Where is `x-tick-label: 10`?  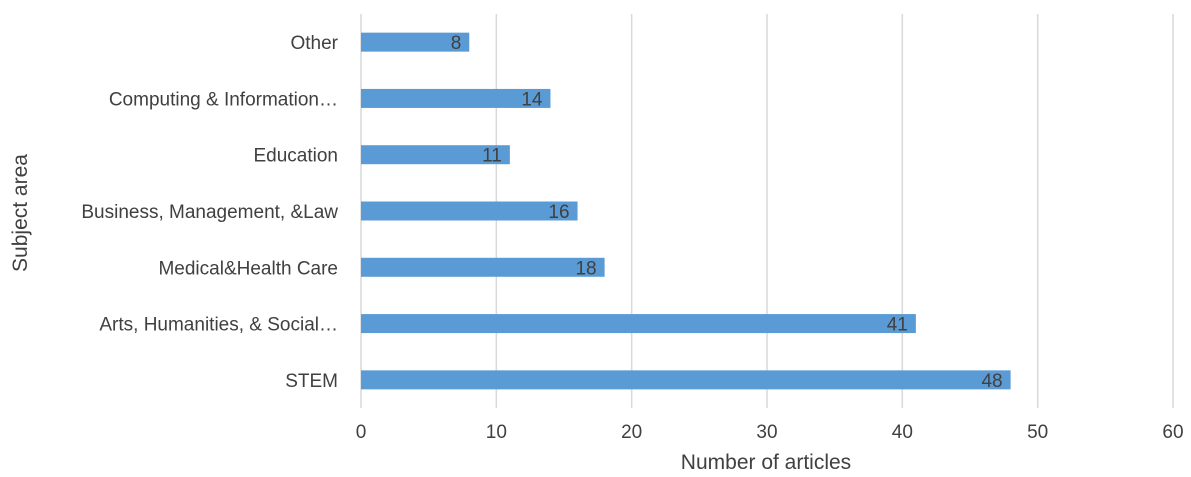
x-tick-label: 10 is located at coordinates (496, 432).